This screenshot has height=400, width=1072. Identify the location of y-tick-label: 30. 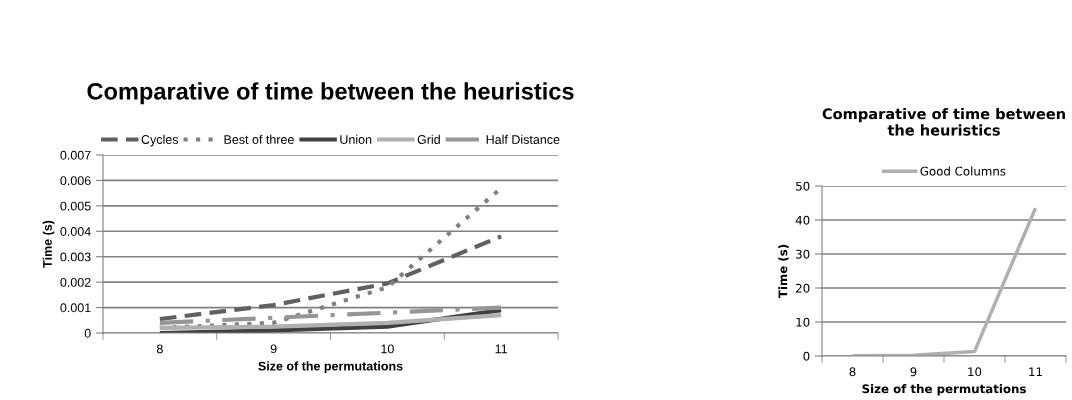
(803, 254).